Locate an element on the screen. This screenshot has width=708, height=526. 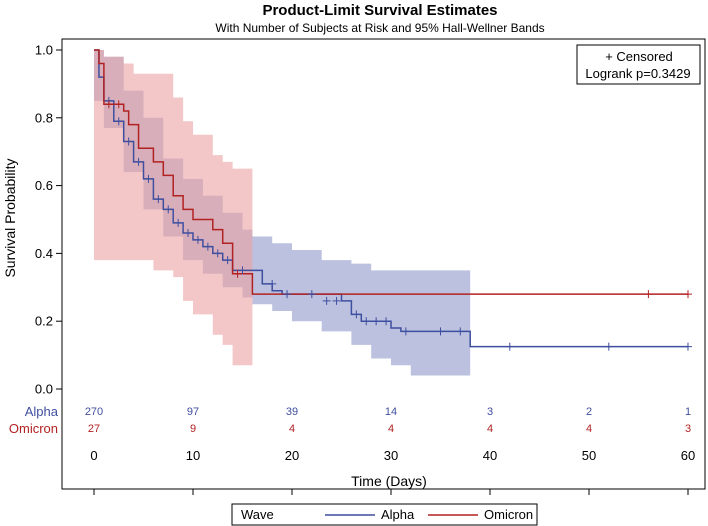
risk-count-alpha: 14 is located at coordinates (391, 412).